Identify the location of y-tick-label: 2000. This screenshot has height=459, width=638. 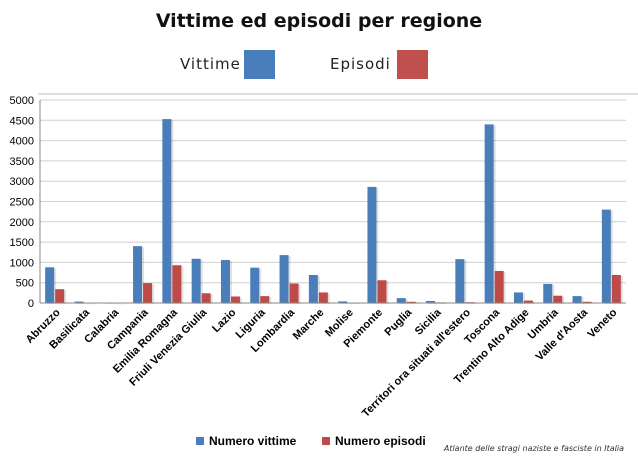
(22, 223).